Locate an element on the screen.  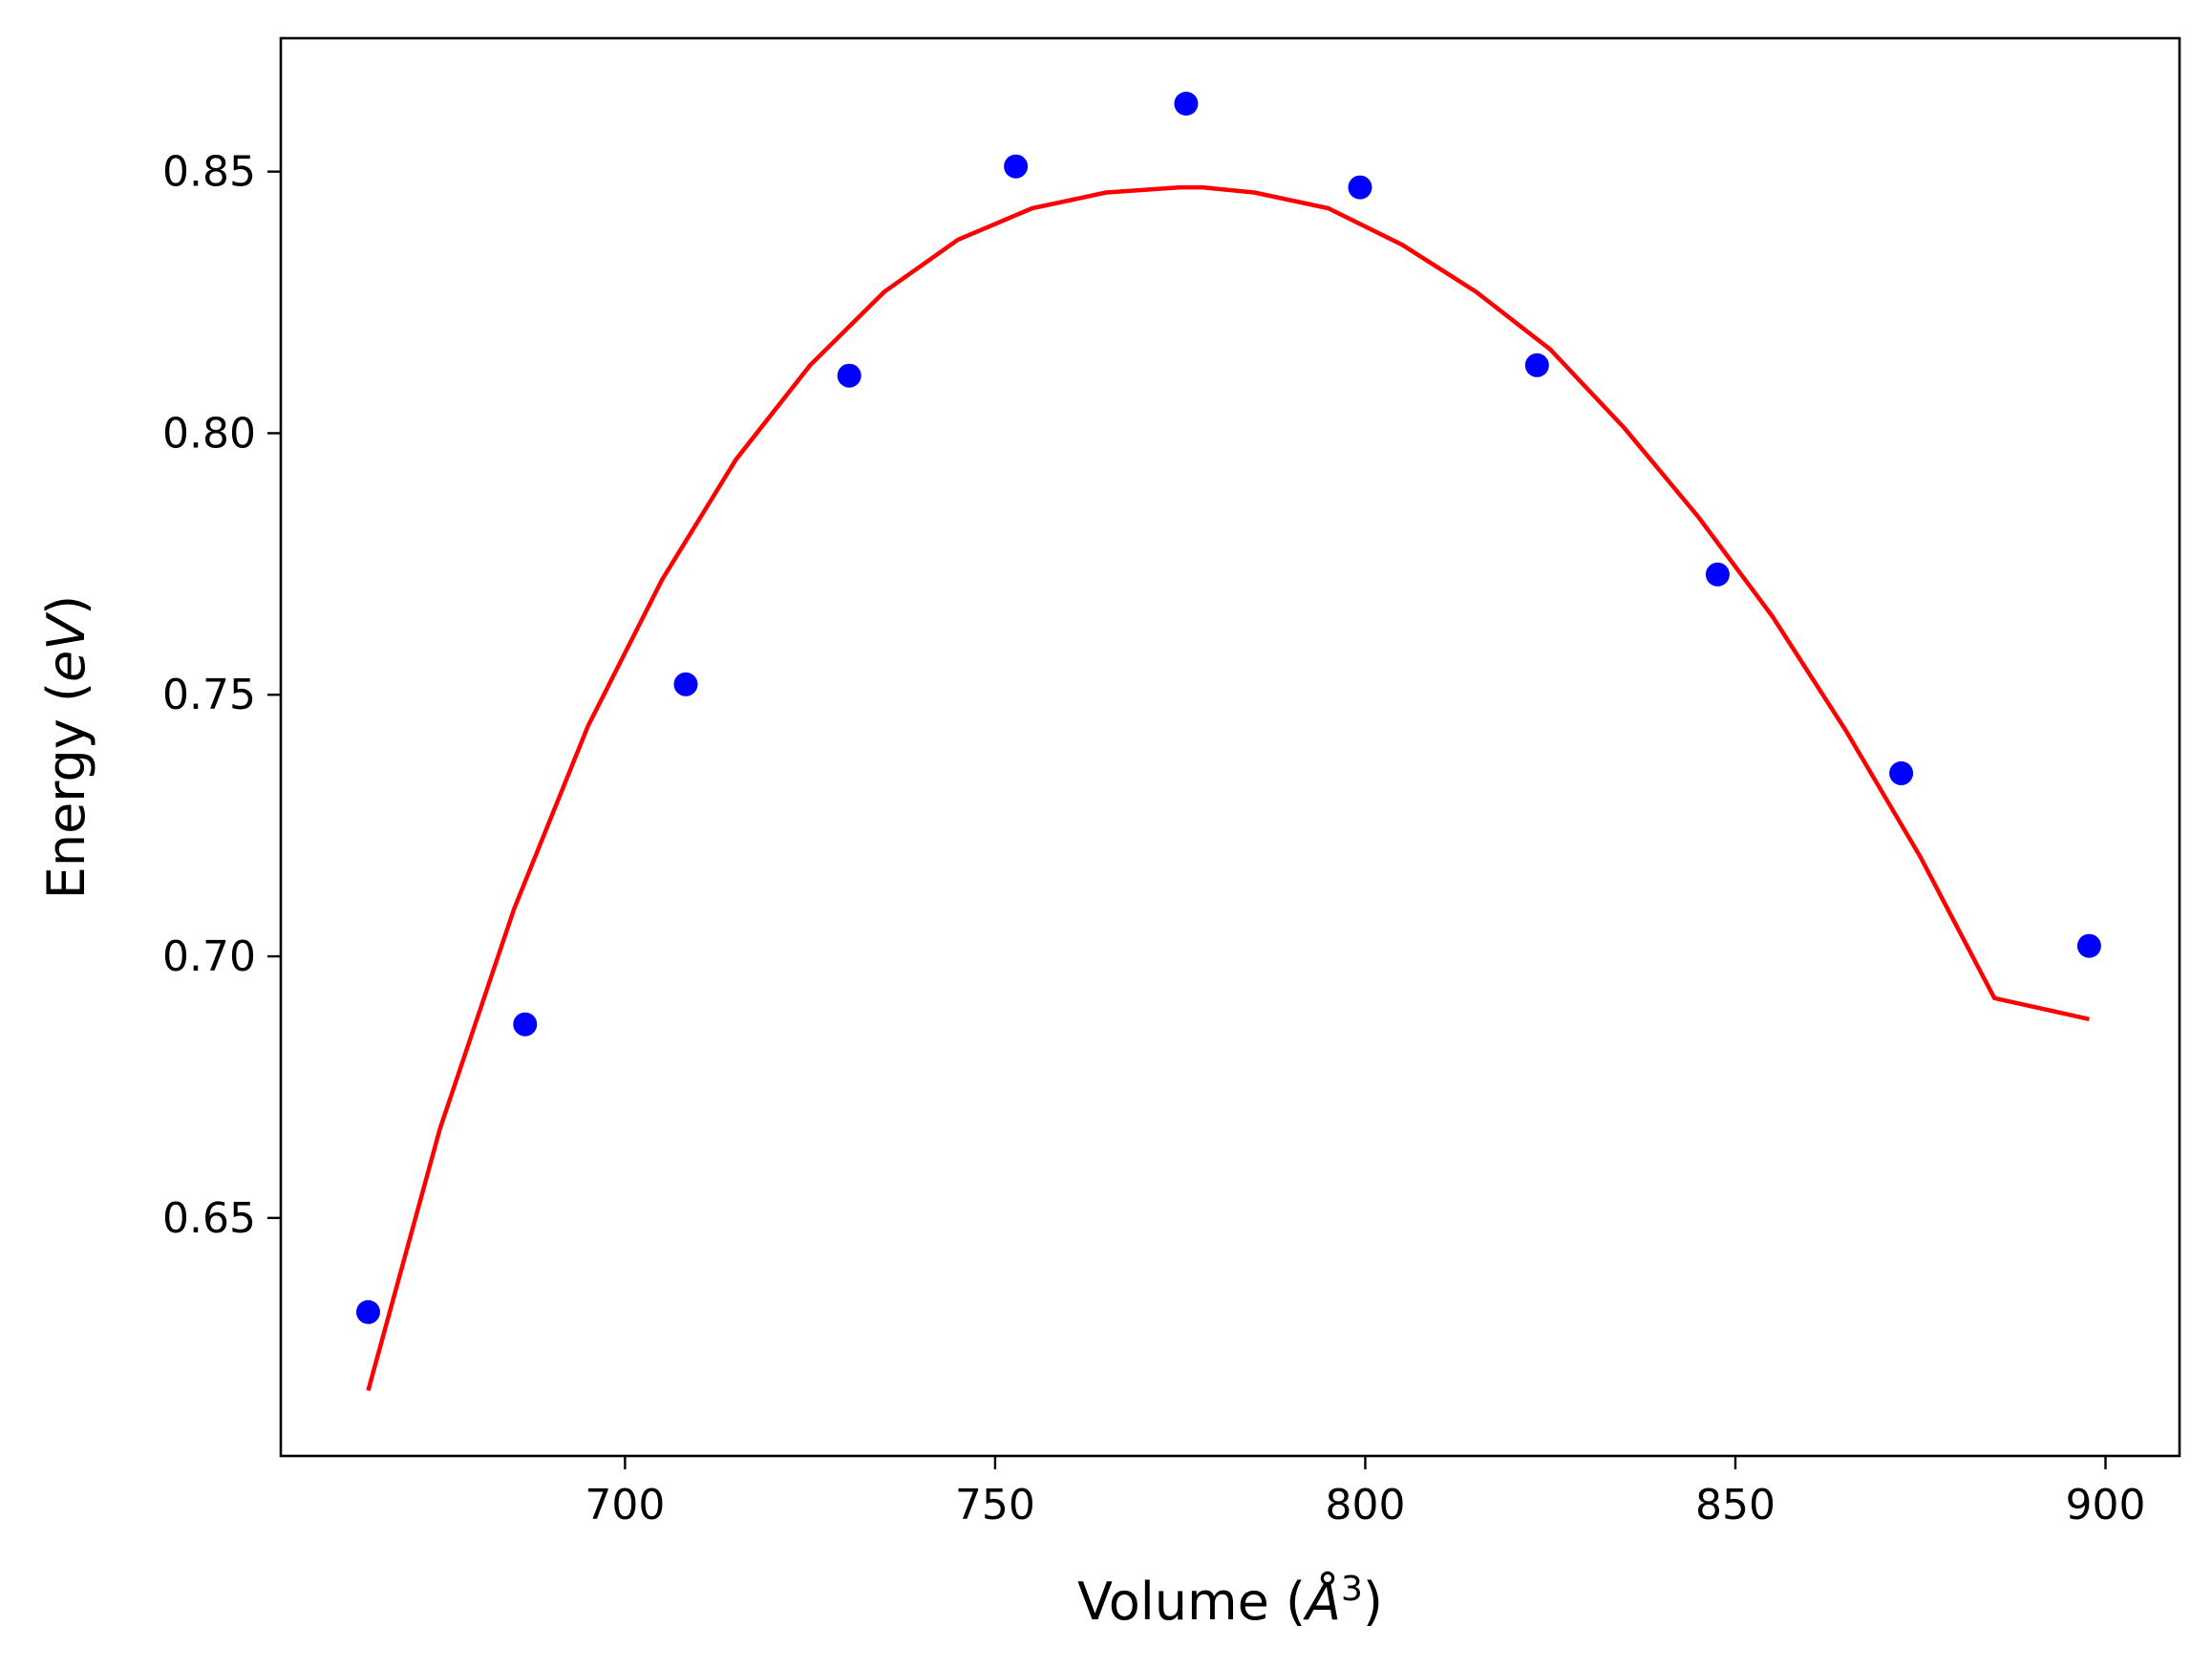
x-tick-label: 850 is located at coordinates (1735, 1505).